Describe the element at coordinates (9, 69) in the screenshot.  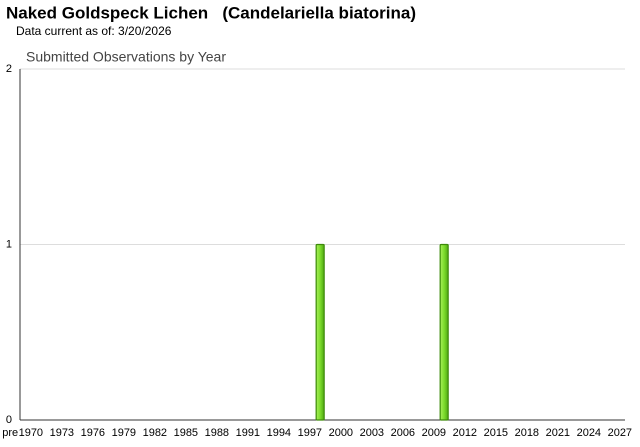
I see `y-tick-label: 2` at that location.